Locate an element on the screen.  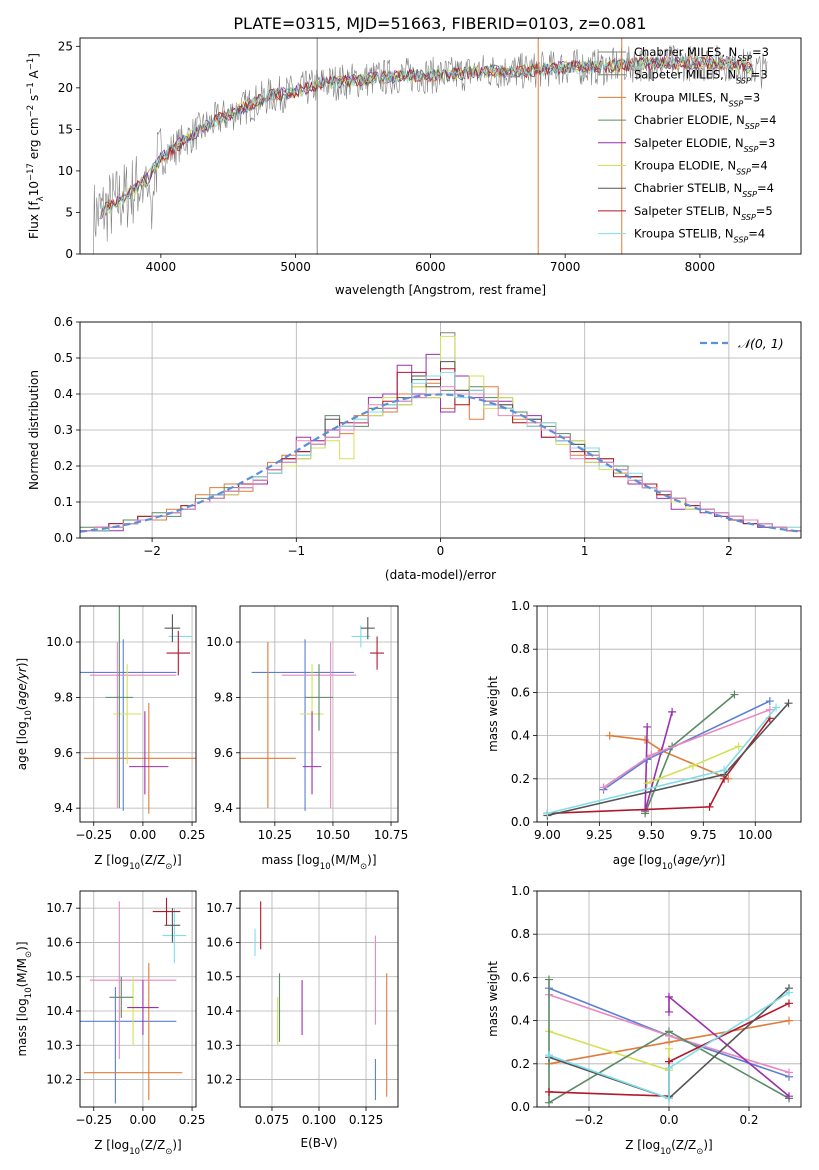
legend-label: Chabrier ELODIE, N is located at coordinates (689, 120).